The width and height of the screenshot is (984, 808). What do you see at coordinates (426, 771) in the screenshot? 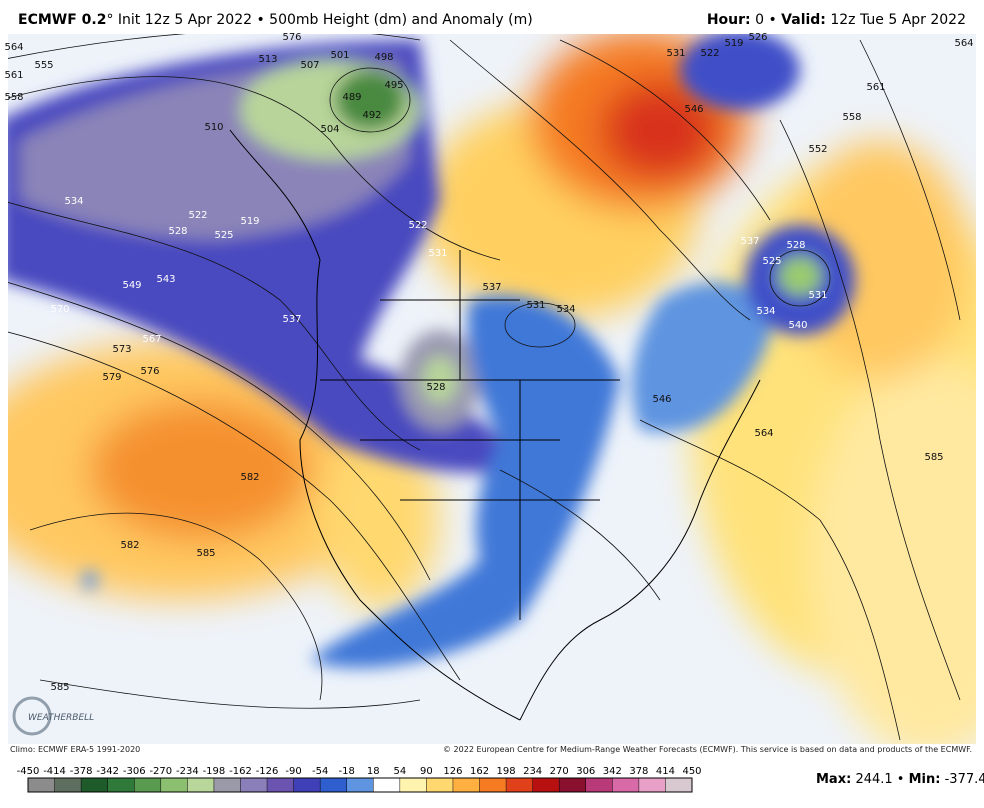
I see `colorbar-tick-label: 90` at bounding box center [426, 771].